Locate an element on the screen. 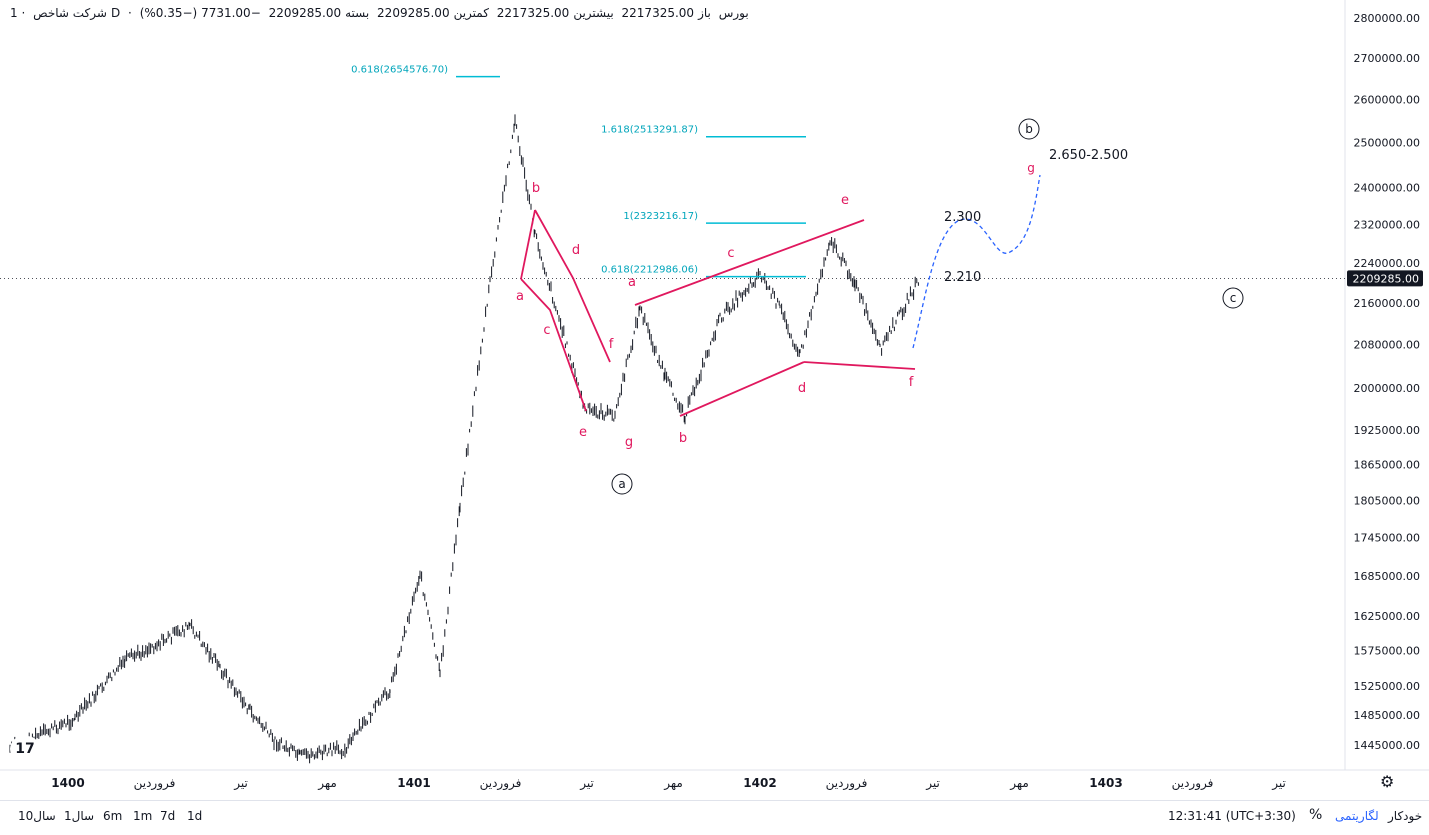 The height and width of the screenshot is (835, 1429). price-tick-label: 2800000.00 is located at coordinates (1387, 18).